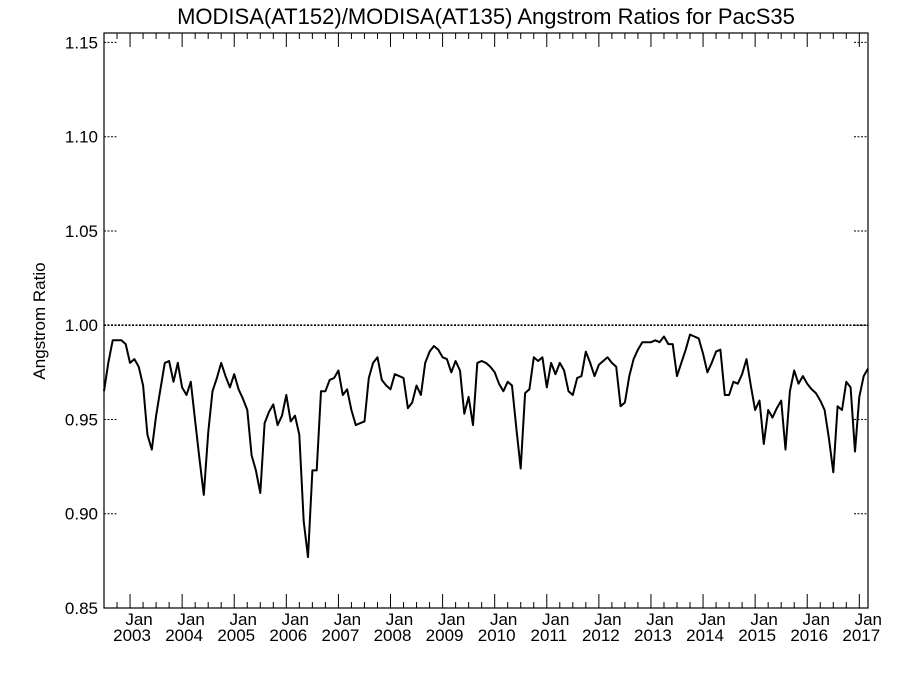 The width and height of the screenshot is (900, 675). Describe the element at coordinates (236, 635) in the screenshot. I see `x-tick-year-label: 2005` at that location.